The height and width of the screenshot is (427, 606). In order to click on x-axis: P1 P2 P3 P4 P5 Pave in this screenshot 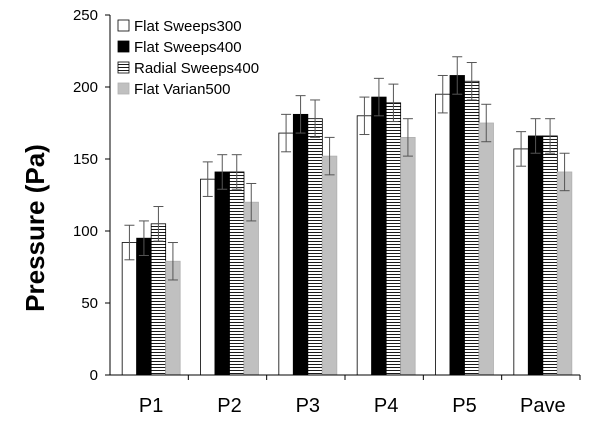, I will do `click(345, 395)`.